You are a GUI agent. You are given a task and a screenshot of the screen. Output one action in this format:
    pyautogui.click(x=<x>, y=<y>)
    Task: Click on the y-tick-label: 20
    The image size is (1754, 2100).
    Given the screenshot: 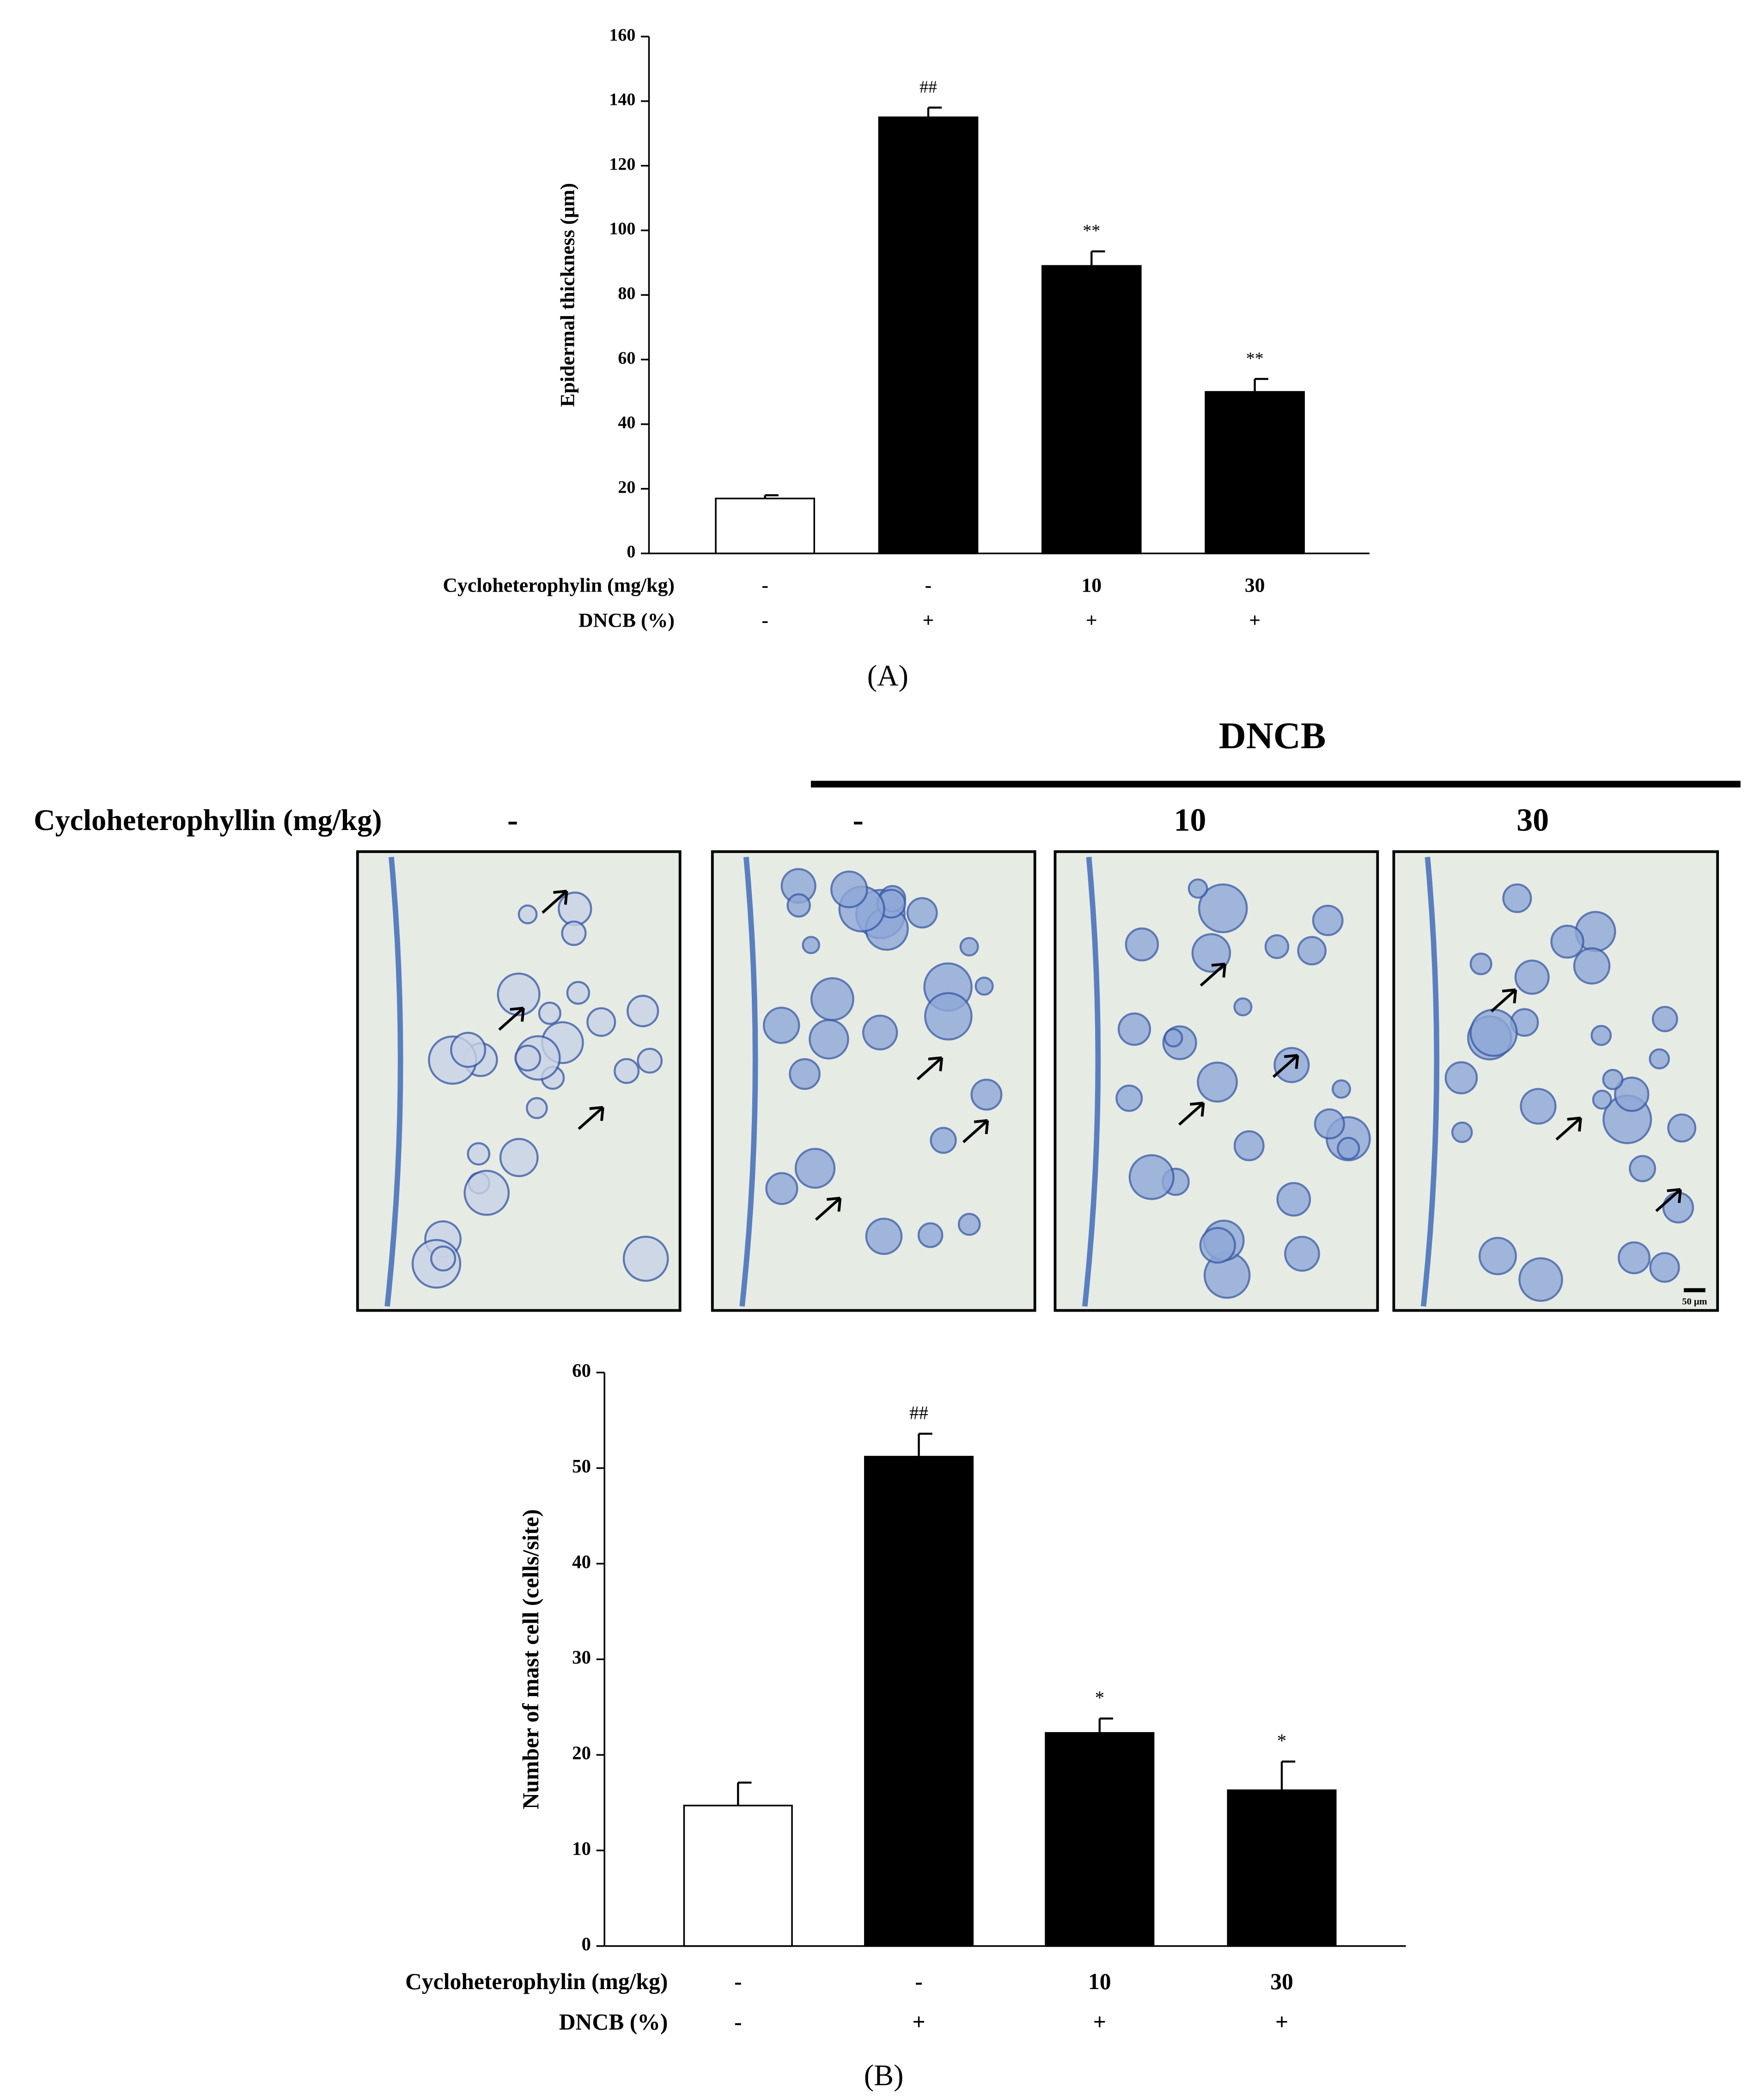 What is the action you would take?
    pyautogui.click(x=626, y=487)
    